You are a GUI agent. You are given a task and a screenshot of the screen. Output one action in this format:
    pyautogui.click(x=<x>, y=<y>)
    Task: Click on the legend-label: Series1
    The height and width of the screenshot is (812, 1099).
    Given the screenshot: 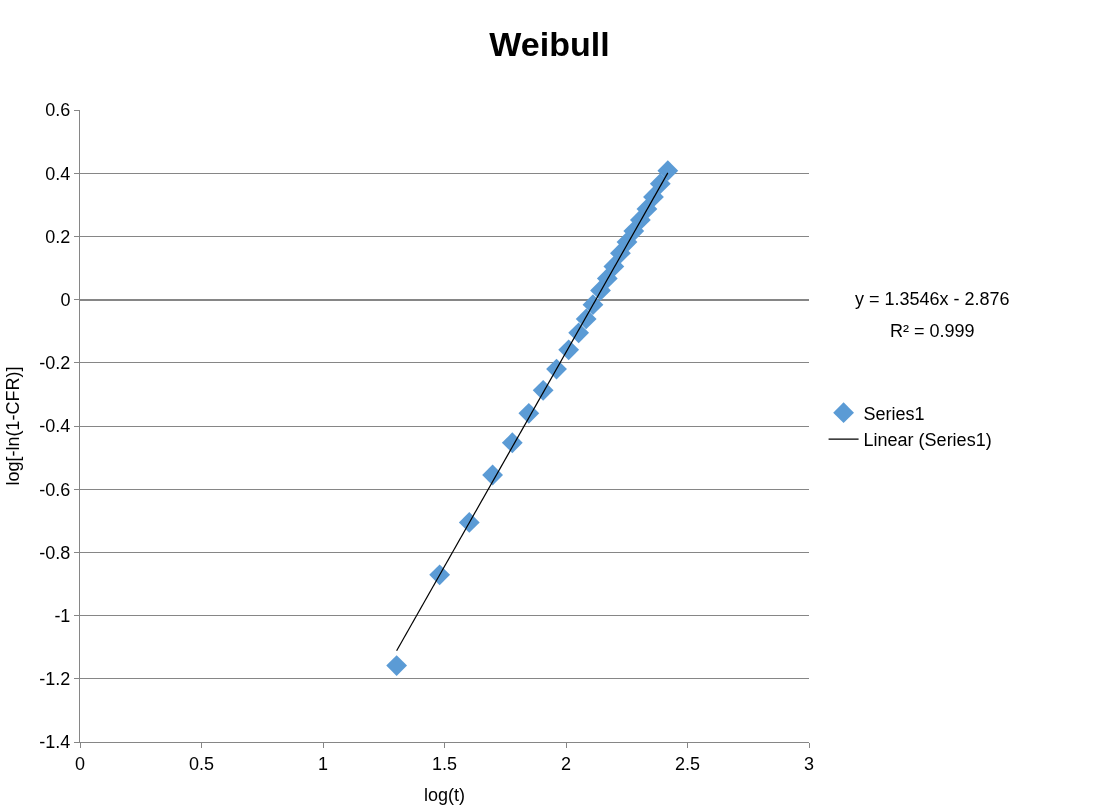 What is the action you would take?
    pyautogui.click(x=894, y=413)
    